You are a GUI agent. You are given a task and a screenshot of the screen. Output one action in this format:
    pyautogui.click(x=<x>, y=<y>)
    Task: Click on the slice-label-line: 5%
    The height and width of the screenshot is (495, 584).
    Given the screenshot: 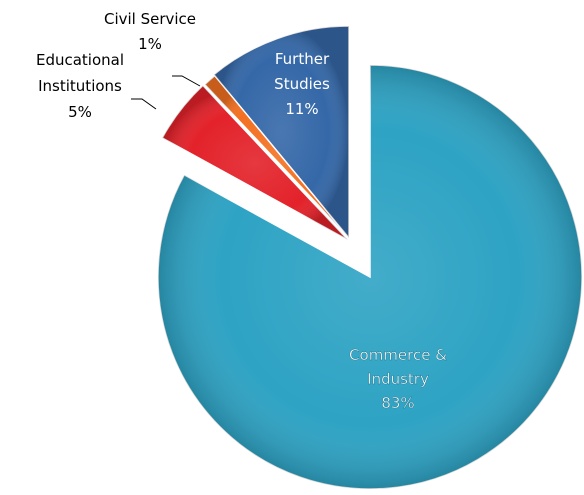 What is the action you would take?
    pyautogui.click(x=80, y=112)
    